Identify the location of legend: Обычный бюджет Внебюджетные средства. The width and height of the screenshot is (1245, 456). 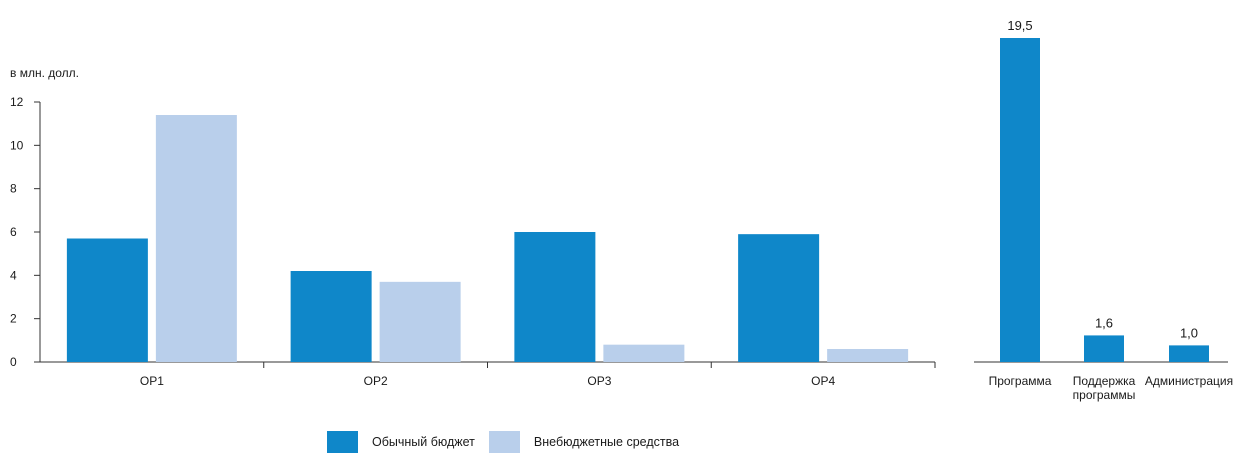
(510, 442).